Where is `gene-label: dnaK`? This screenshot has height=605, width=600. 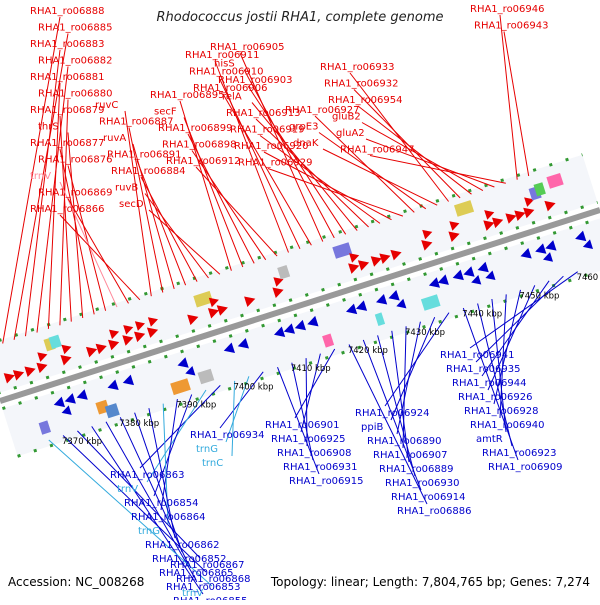 gene-label: dnaK is located at coordinates (306, 143).